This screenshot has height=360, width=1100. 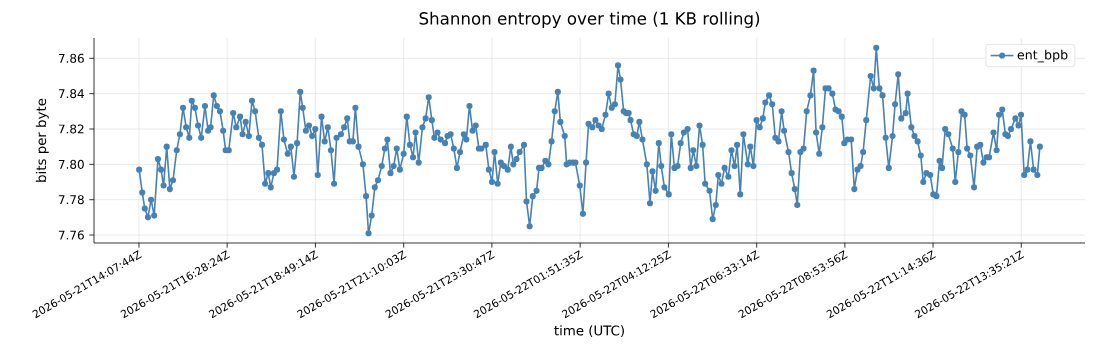 What do you see at coordinates (71, 58) in the screenshot?
I see `y-tick-label: 7.86` at bounding box center [71, 58].